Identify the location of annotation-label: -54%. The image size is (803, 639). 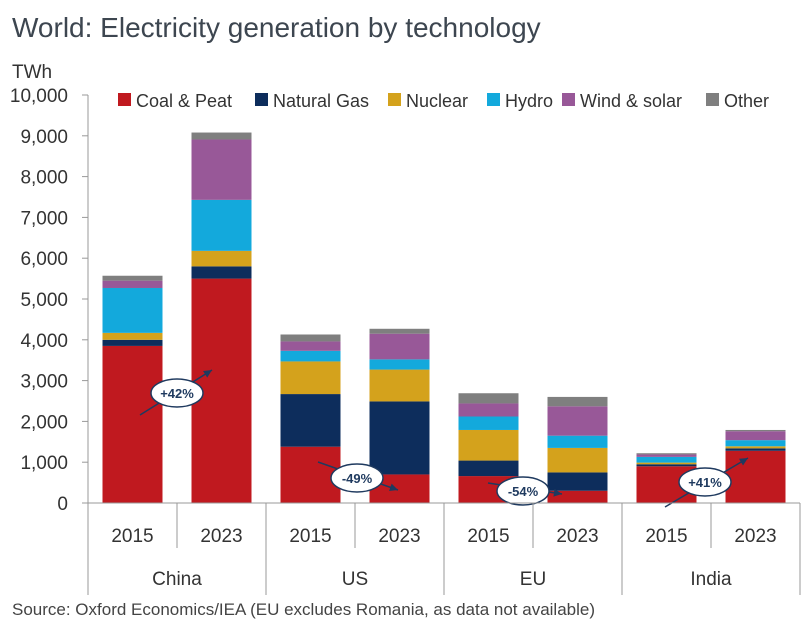
(523, 491).